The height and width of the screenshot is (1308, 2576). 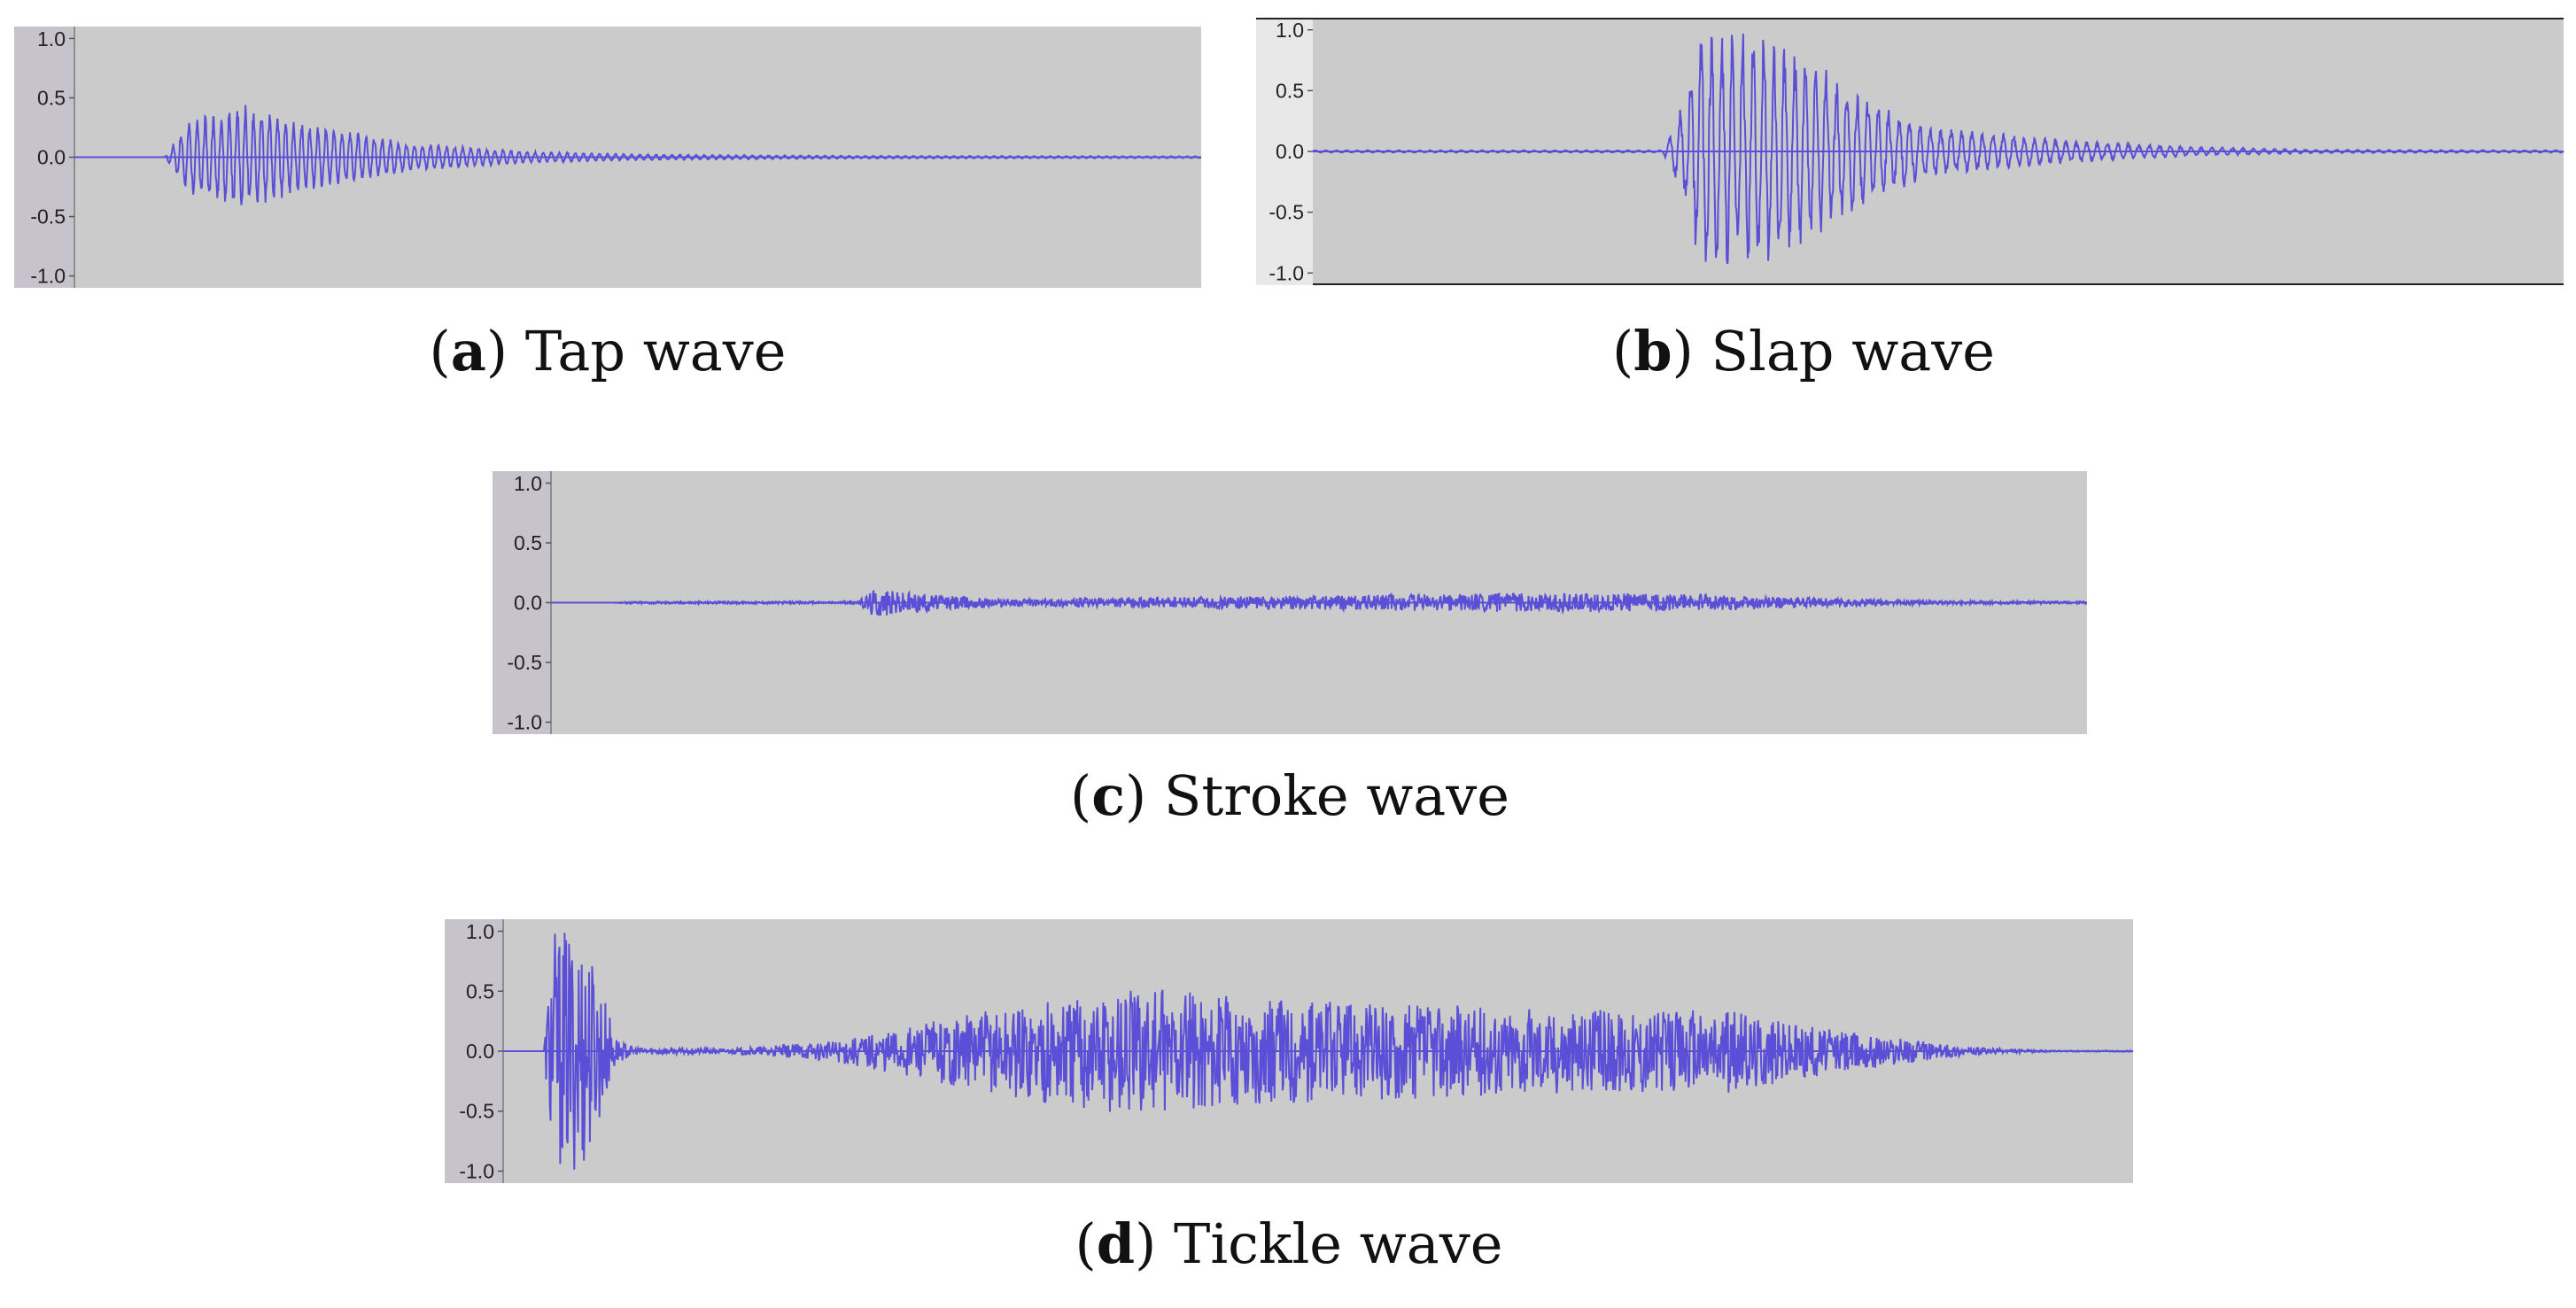 What do you see at coordinates (608, 351) in the screenshot?
I see `caption-a: (a) Tap wave` at bounding box center [608, 351].